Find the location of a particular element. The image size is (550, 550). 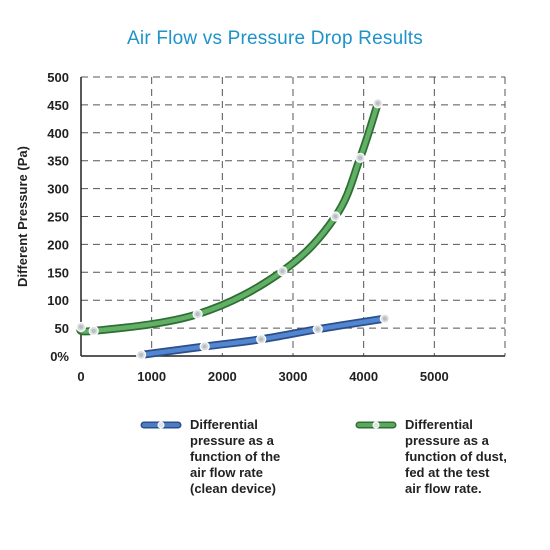

y-axis-label: Different Pressure (Pa) is located at coordinates (22, 216).